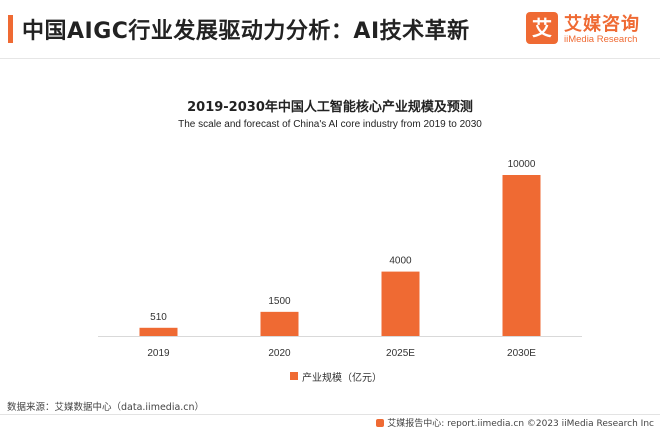 The height and width of the screenshot is (429, 660). What do you see at coordinates (158, 317) in the screenshot?
I see `data-label-2019: 510` at bounding box center [158, 317].